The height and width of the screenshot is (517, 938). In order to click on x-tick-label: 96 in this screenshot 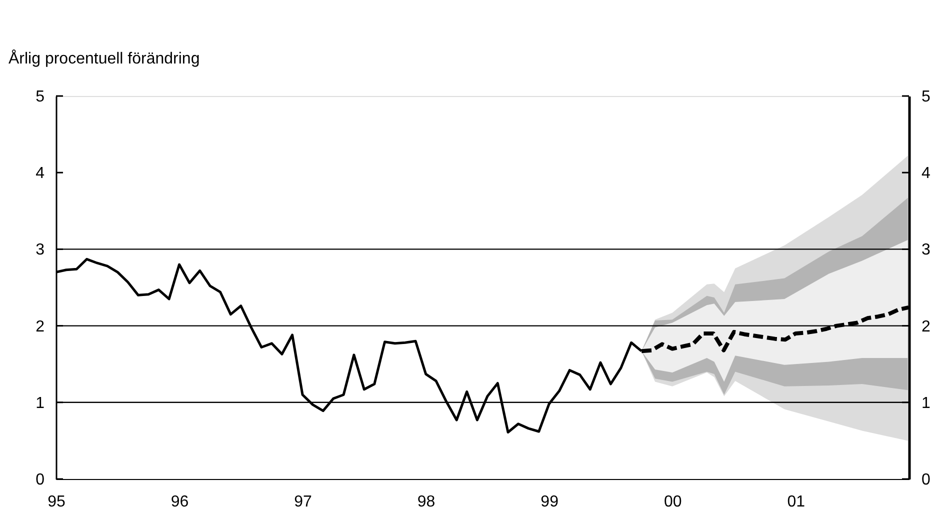, I will do `click(179, 502)`.